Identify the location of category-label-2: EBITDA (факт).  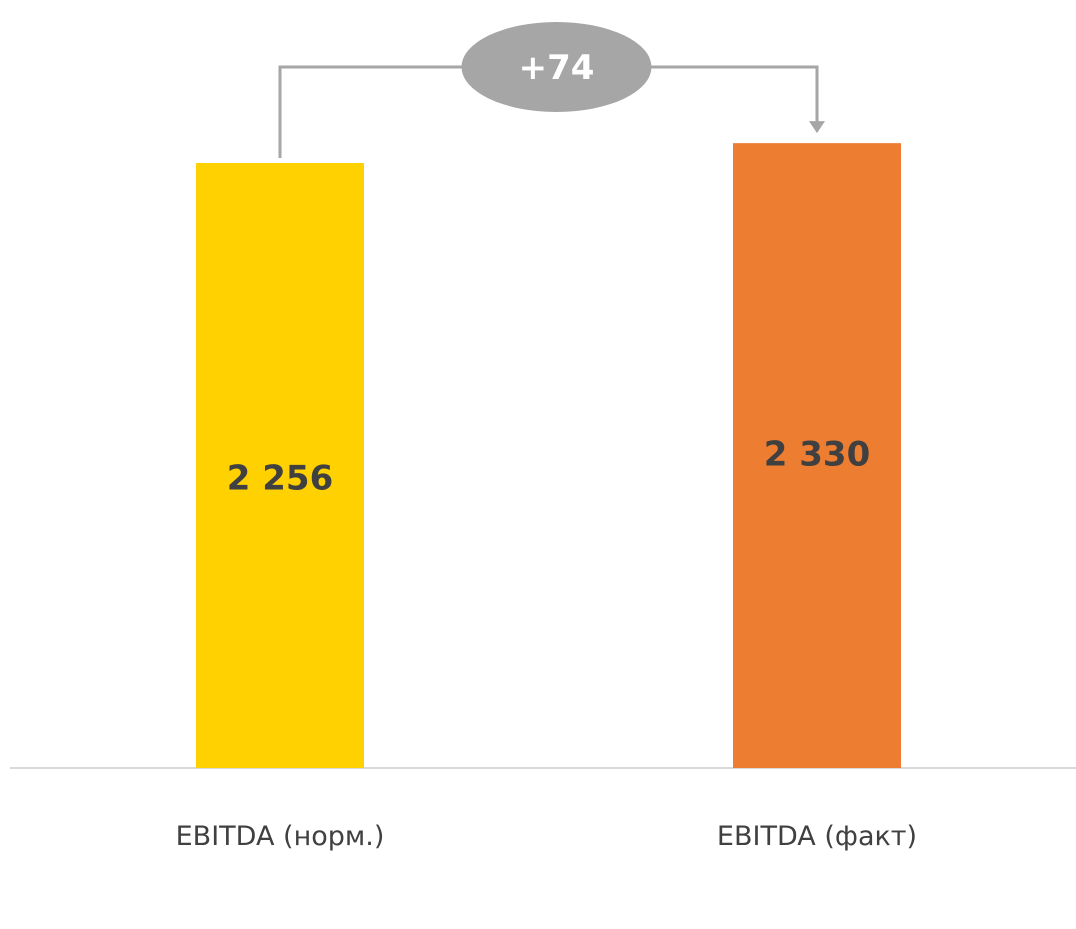
(817, 836).